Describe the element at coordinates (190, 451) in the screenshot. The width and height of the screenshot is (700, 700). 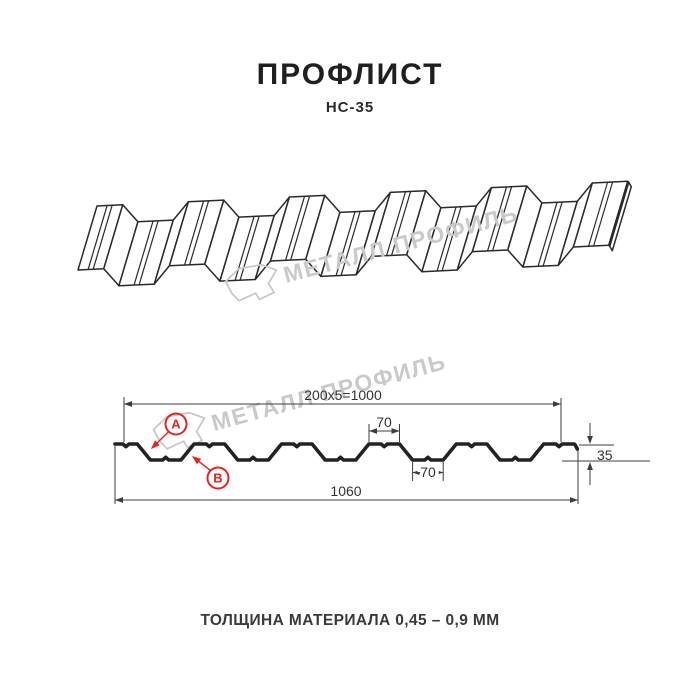
I see `detail-markers: A B` at that location.